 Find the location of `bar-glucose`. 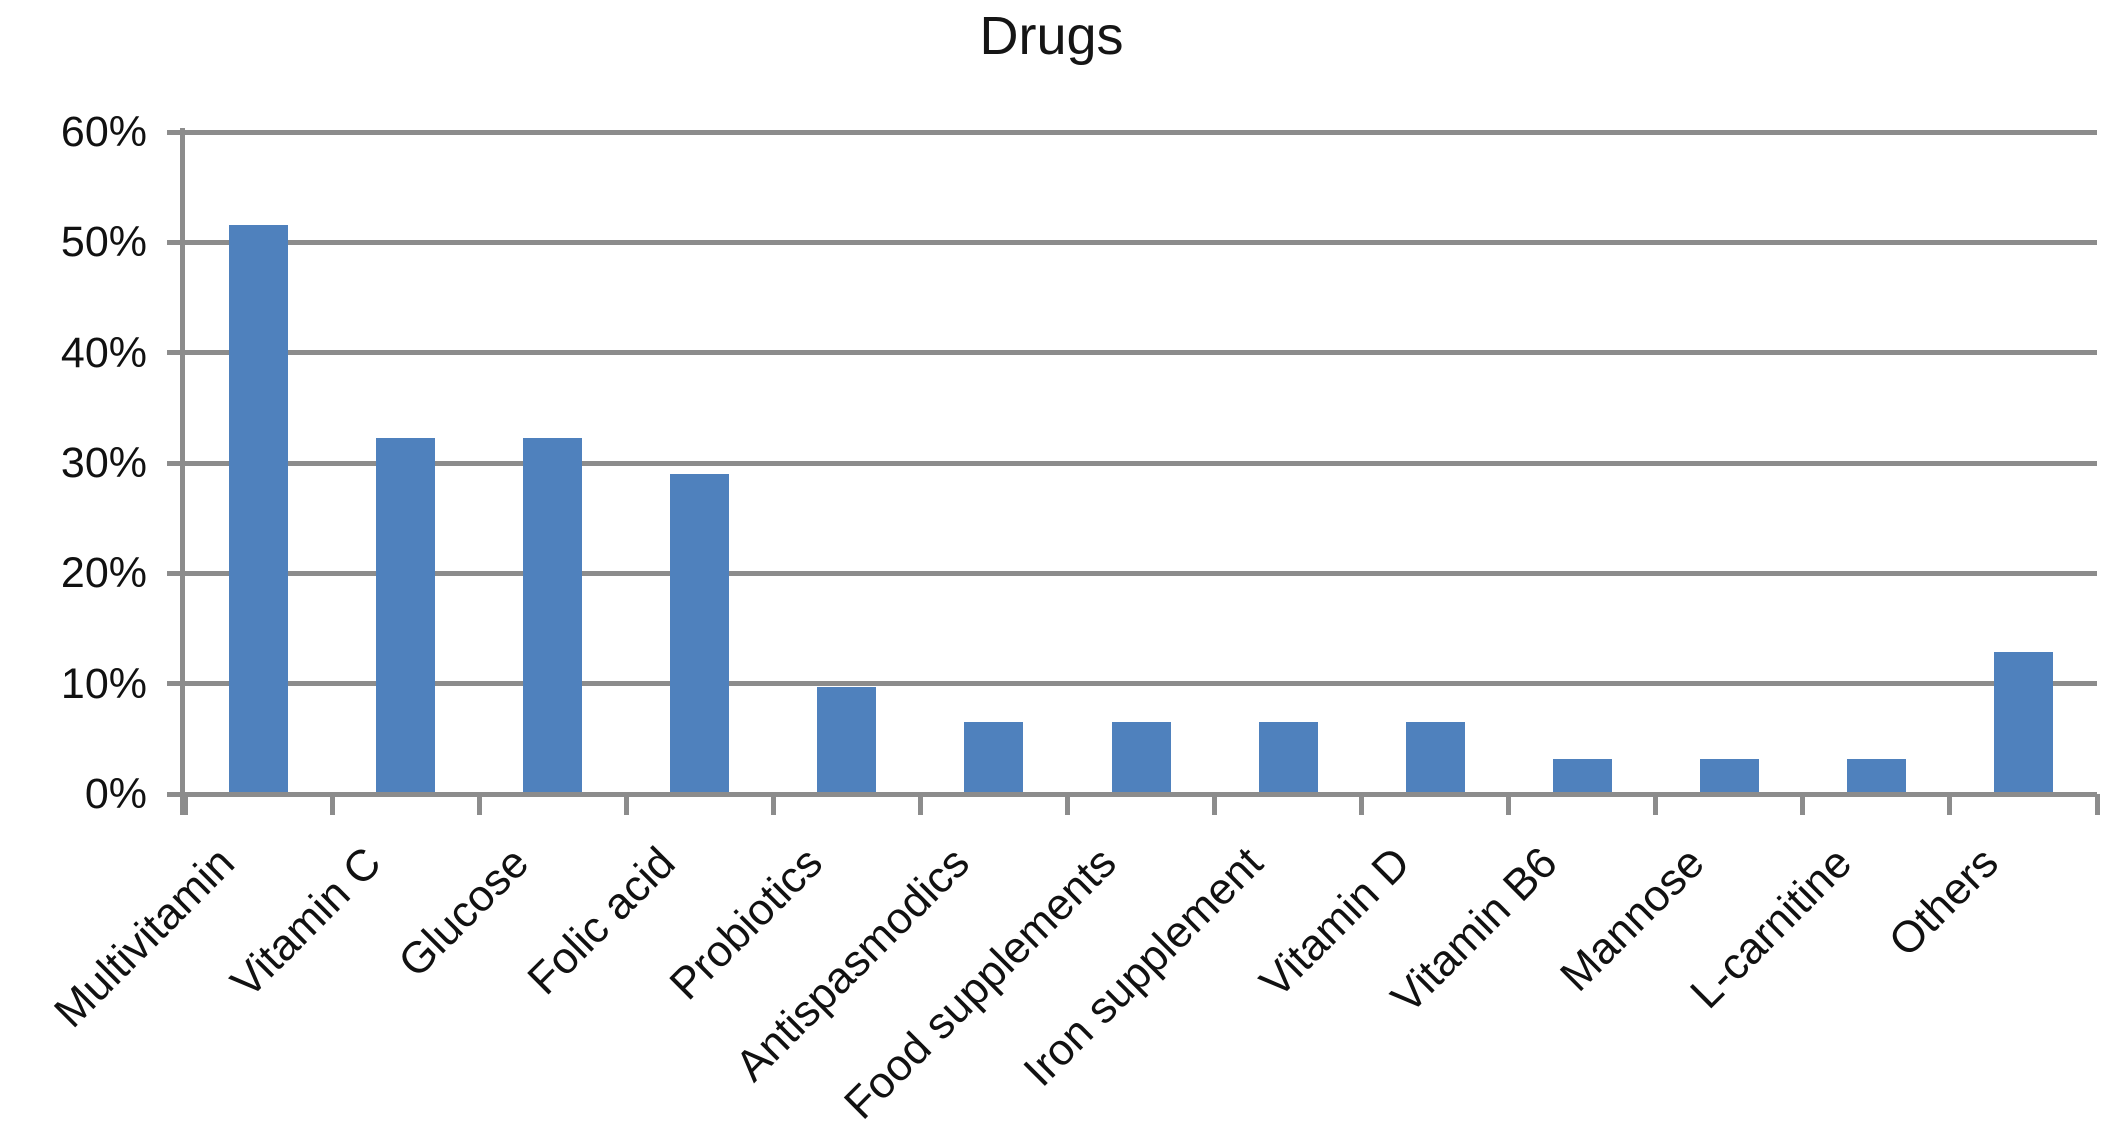

bar-glucose is located at coordinates (552, 616).